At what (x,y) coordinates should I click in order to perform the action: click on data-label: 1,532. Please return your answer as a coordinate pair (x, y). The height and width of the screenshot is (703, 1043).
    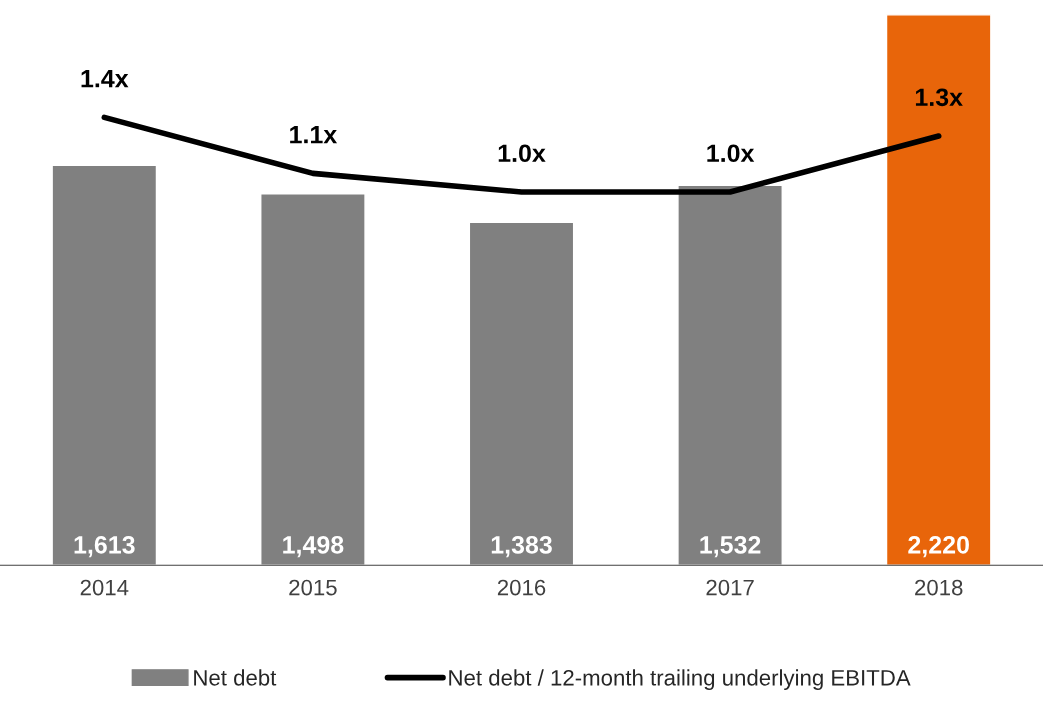
    Looking at the image, I should click on (730, 546).